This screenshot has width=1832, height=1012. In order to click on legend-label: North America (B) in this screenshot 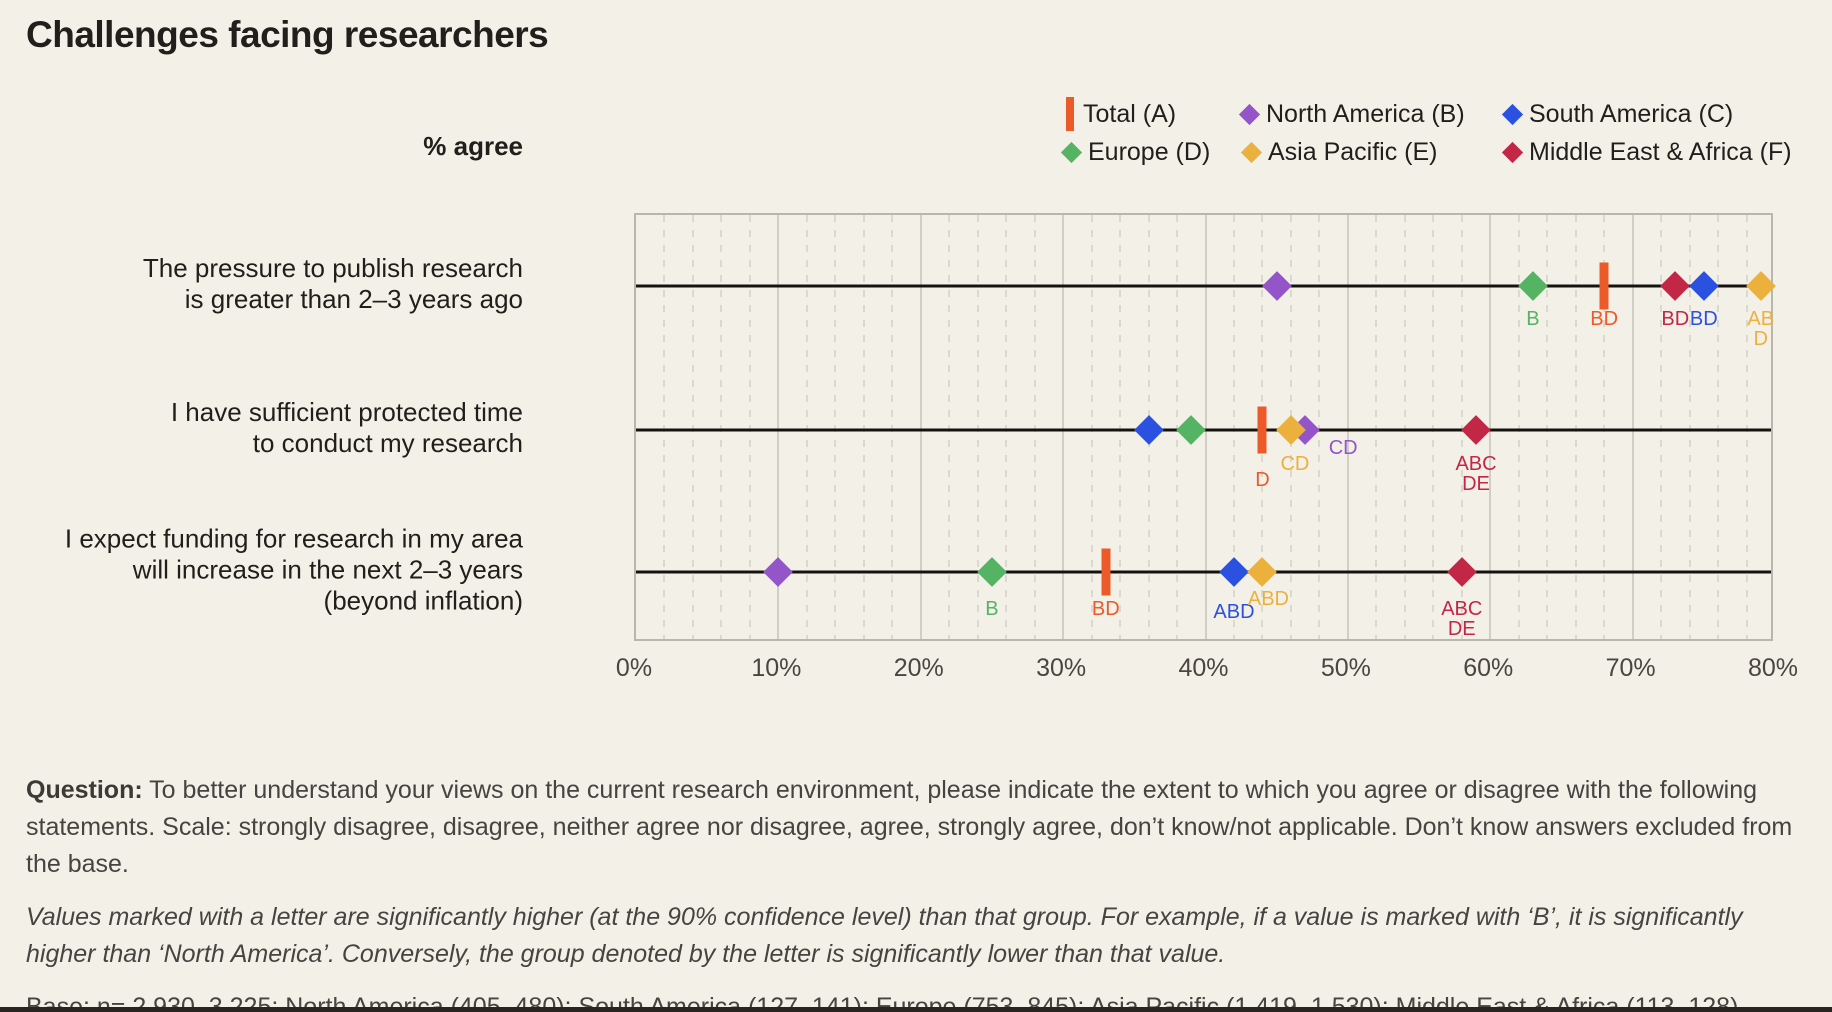, I will do `click(1365, 113)`.